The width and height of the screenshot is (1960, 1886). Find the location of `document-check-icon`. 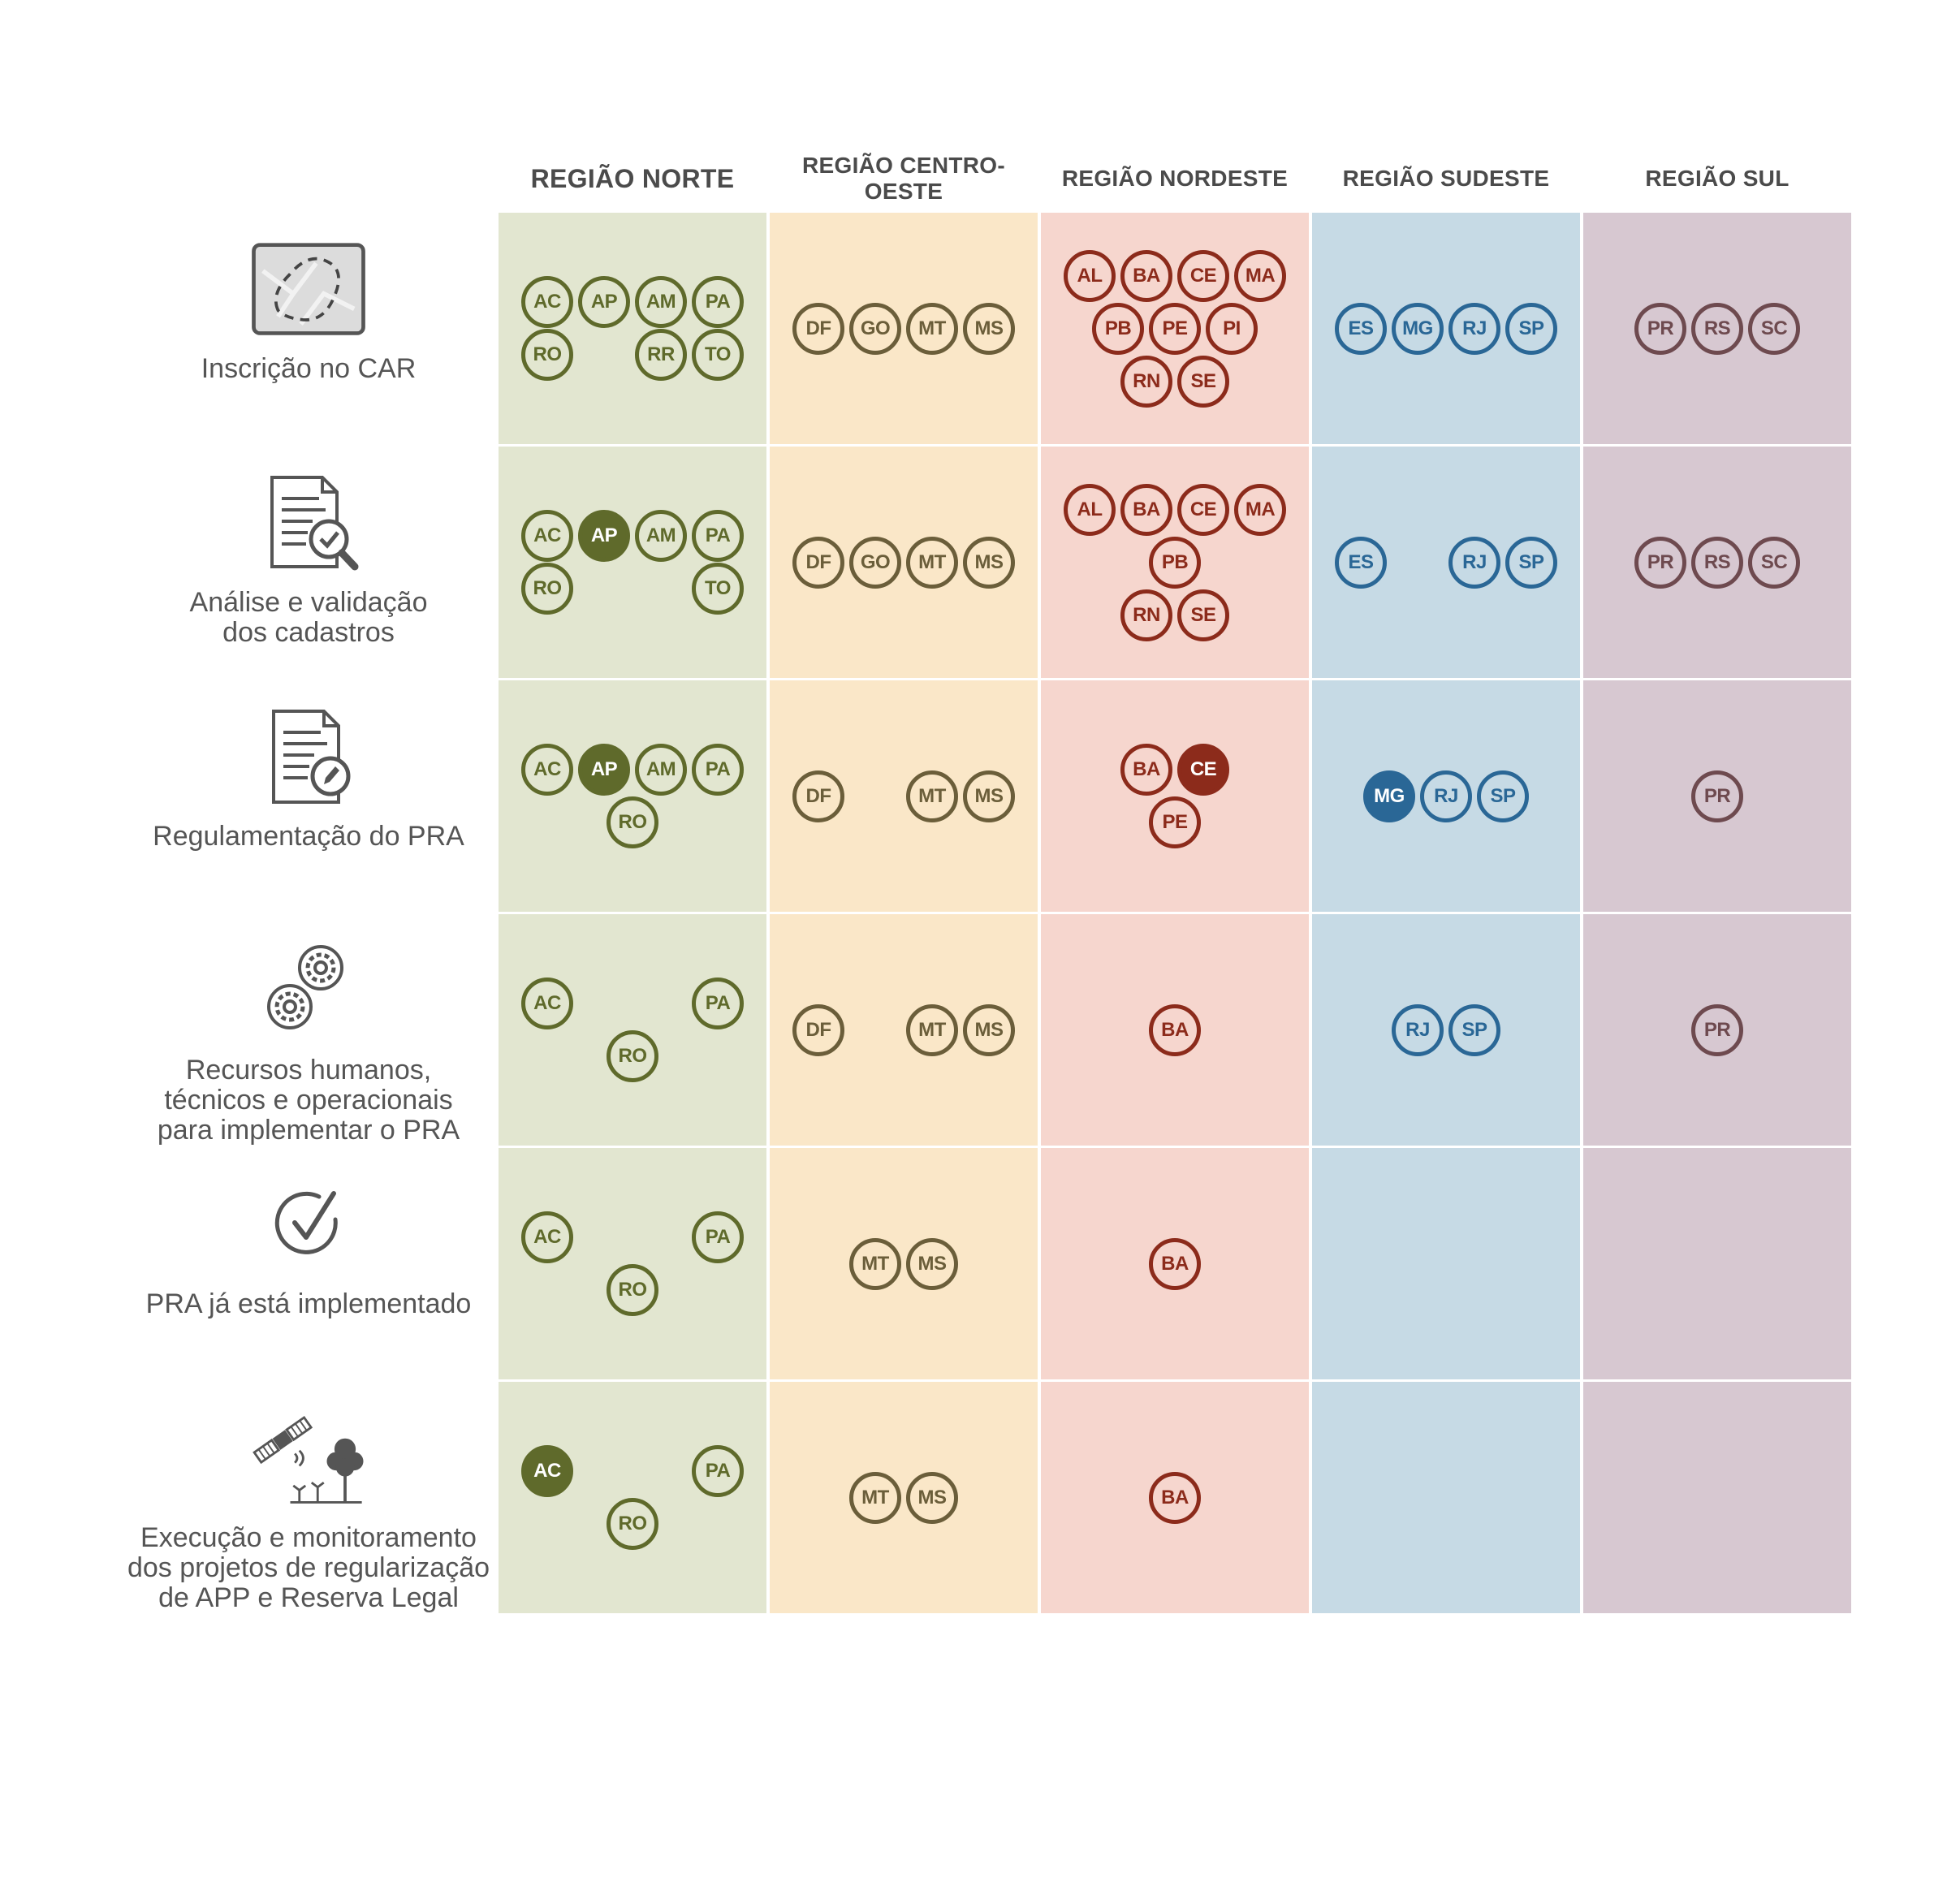

document-check-icon is located at coordinates (308, 523).